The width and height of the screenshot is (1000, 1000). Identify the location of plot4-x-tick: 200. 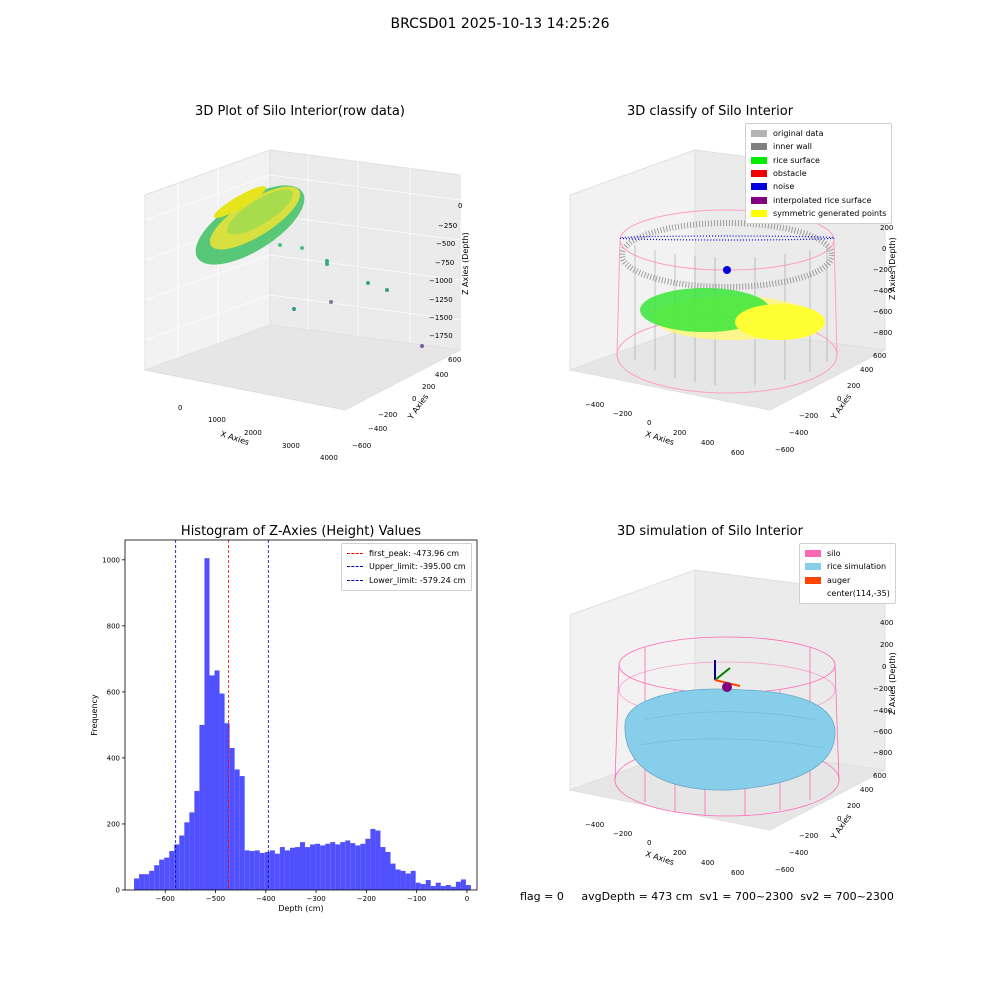
(679, 853).